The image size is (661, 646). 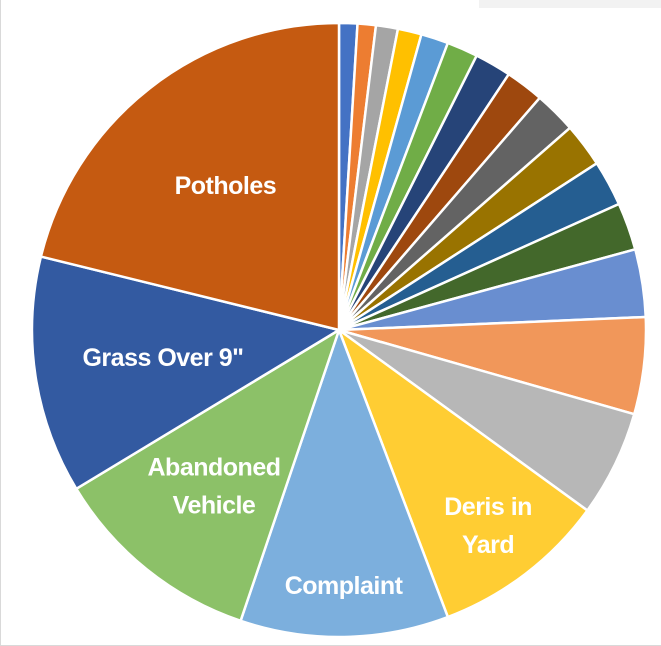 I want to click on slice-label-grass-over-9: Grass Over 9", so click(x=162, y=358).